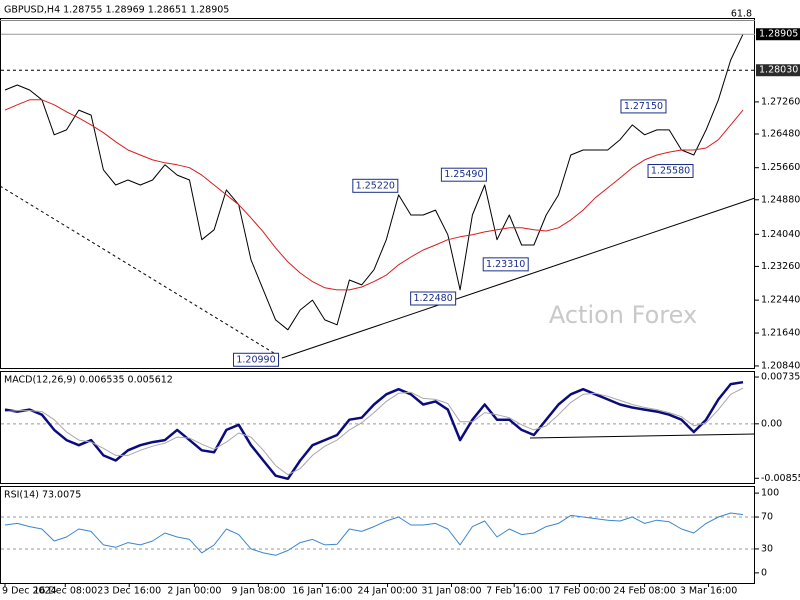 This screenshot has height=600, width=800. I want to click on y-tick-label: 0.00, so click(771, 423).